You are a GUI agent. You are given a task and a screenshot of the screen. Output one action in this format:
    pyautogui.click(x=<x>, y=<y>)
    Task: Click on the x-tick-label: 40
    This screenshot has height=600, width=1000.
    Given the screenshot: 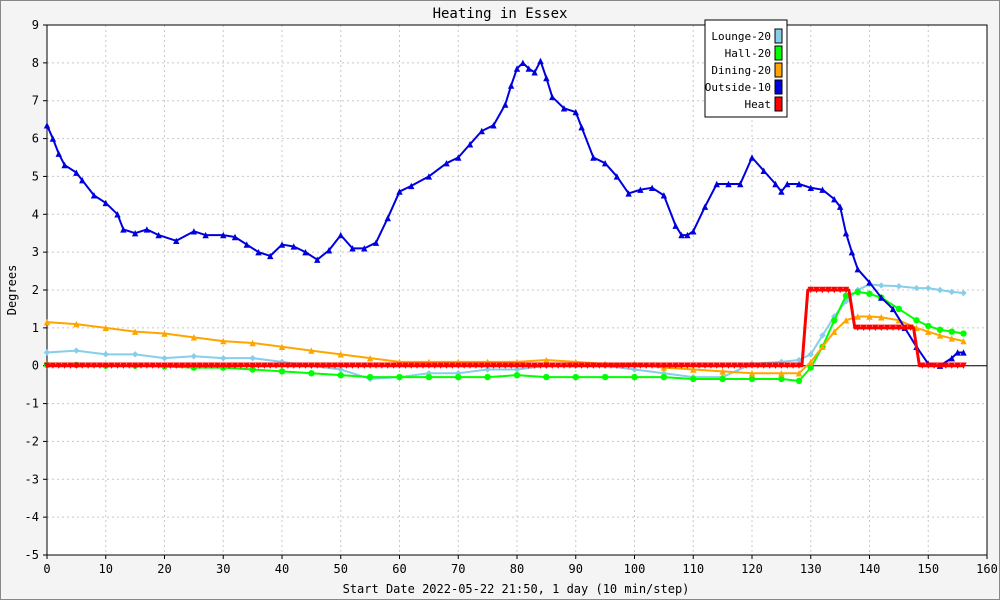 What is the action you would take?
    pyautogui.click(x=282, y=569)
    